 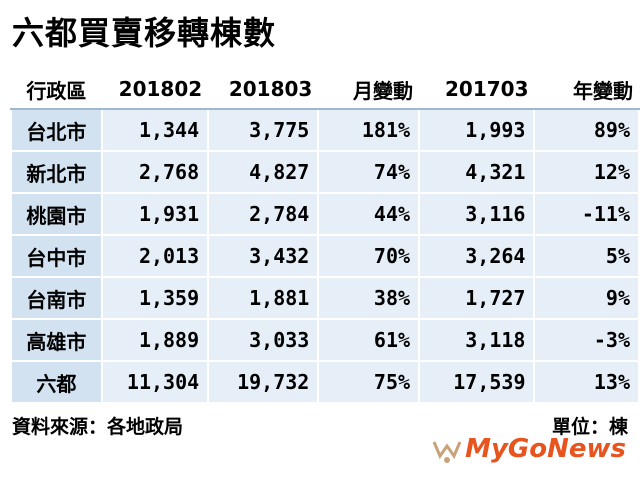 What do you see at coordinates (586, 172) in the screenshot?
I see `table-cell: 12%` at bounding box center [586, 172].